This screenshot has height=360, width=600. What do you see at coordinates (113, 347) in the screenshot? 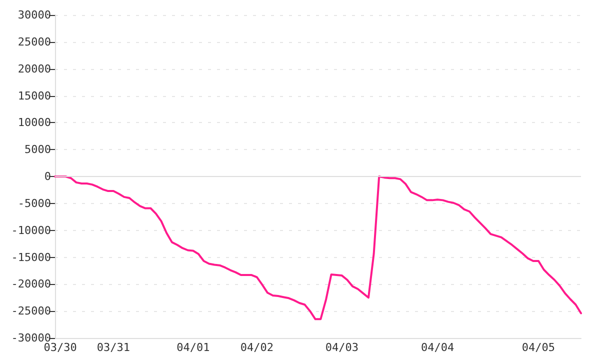
I see `x-tick-label: 03/31` at bounding box center [113, 347].